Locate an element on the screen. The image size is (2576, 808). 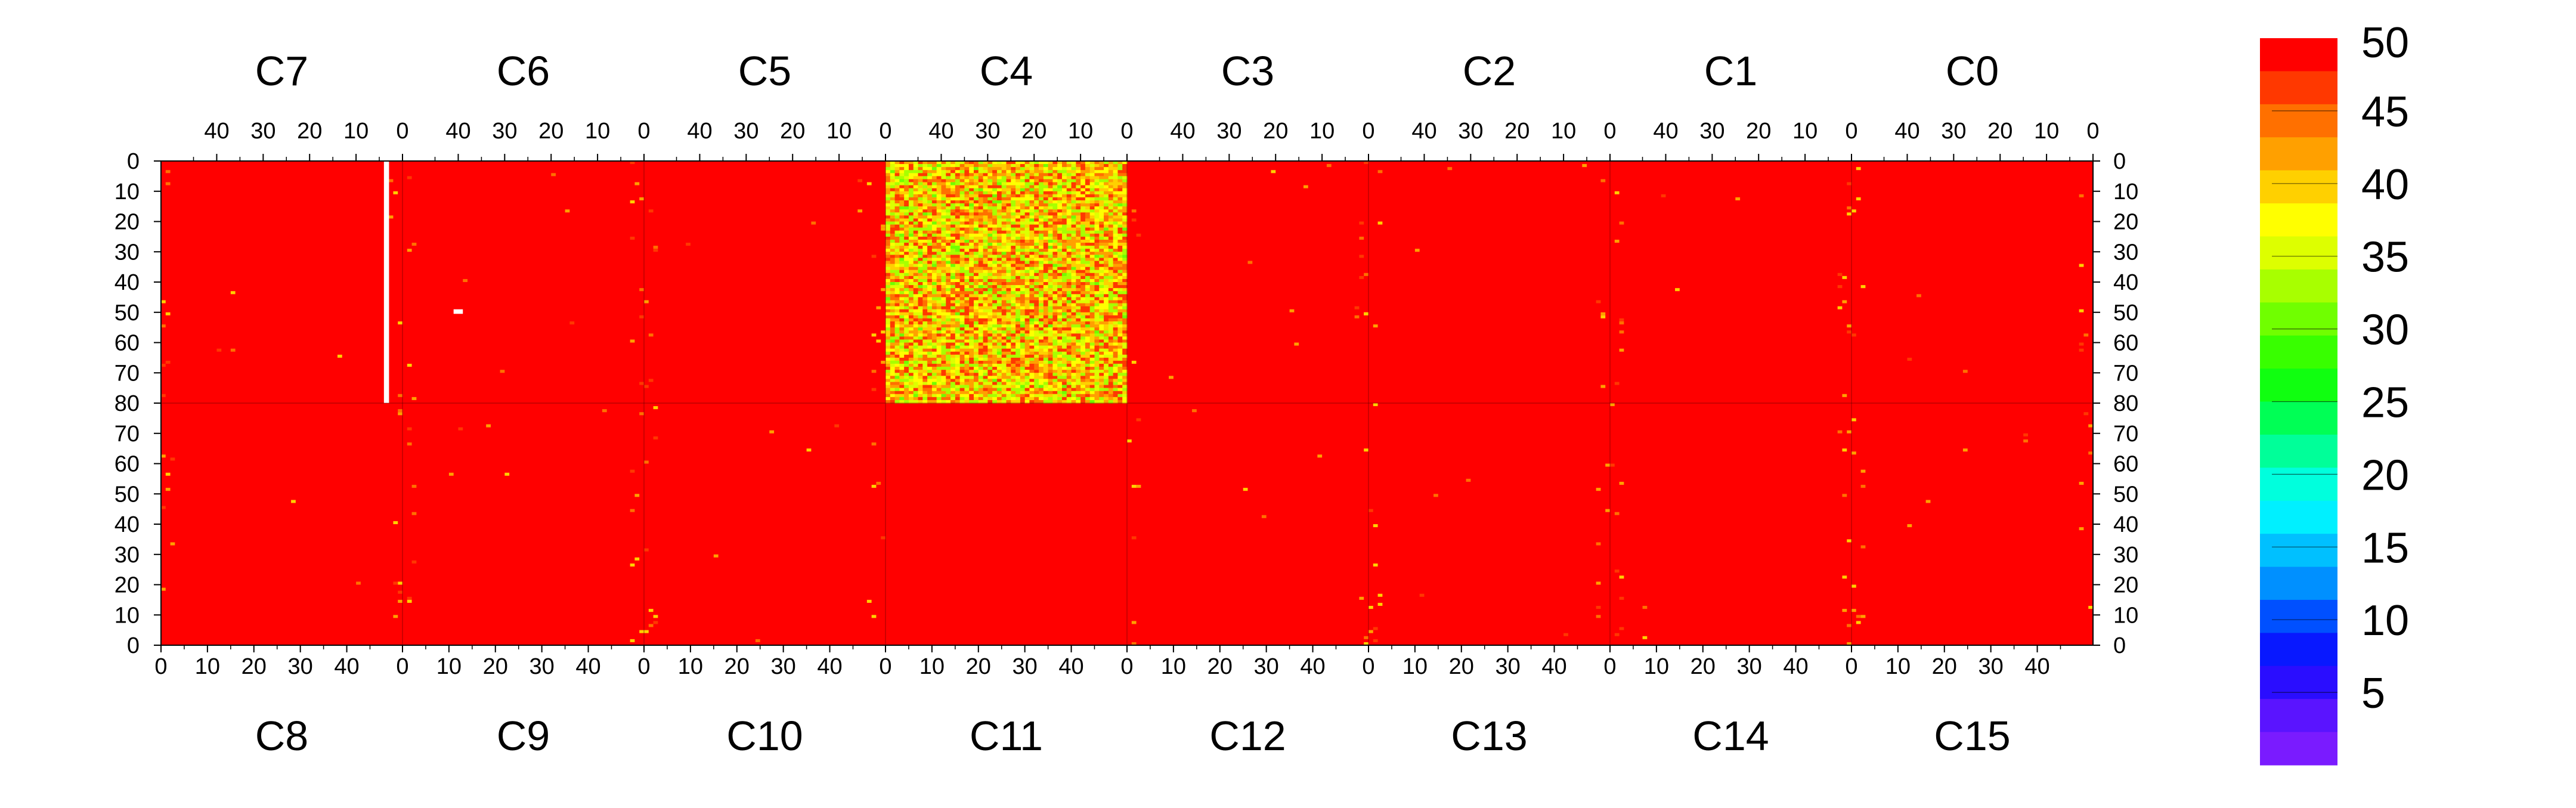
y-tick-label-left: 80 is located at coordinates (127, 404).